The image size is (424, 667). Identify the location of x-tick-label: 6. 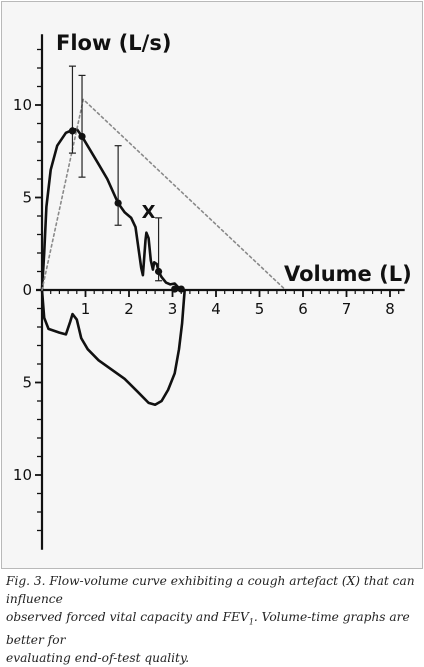
(303, 309).